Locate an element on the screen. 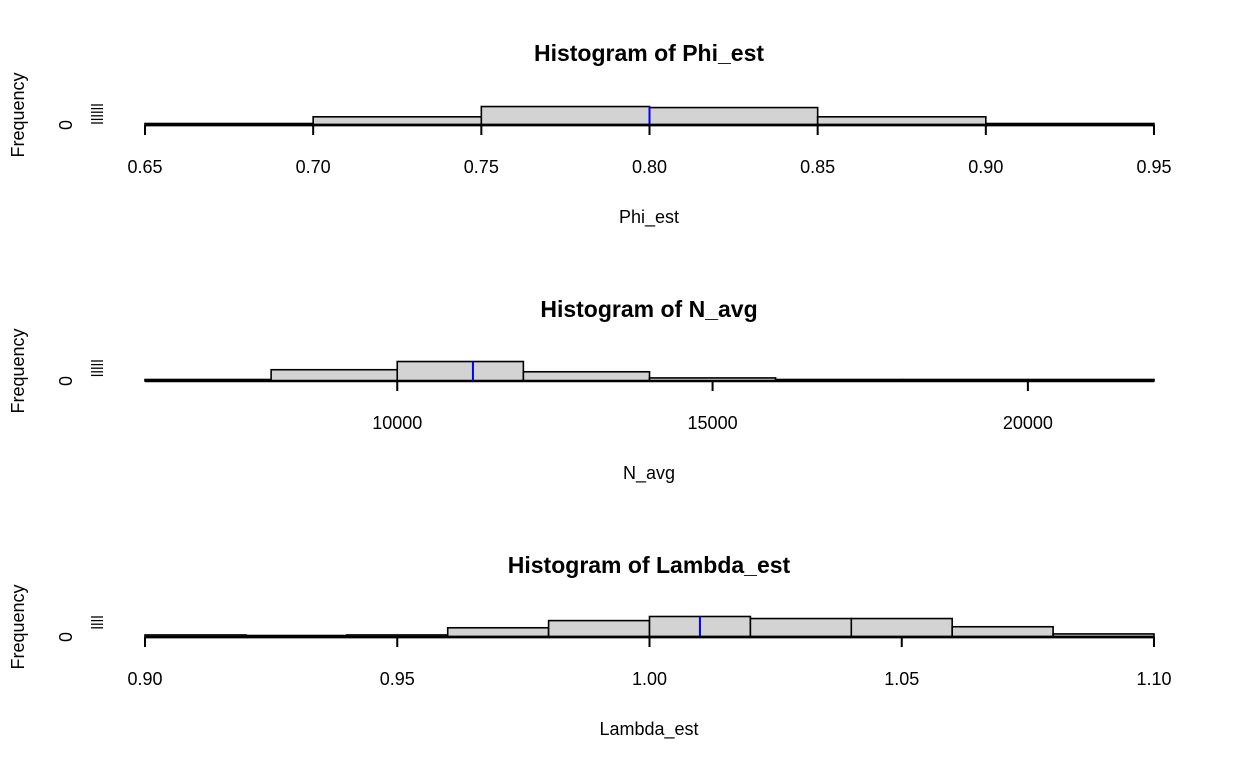 This screenshot has width=1248, height=768. x-tick-label: 15000 is located at coordinates (713, 423).